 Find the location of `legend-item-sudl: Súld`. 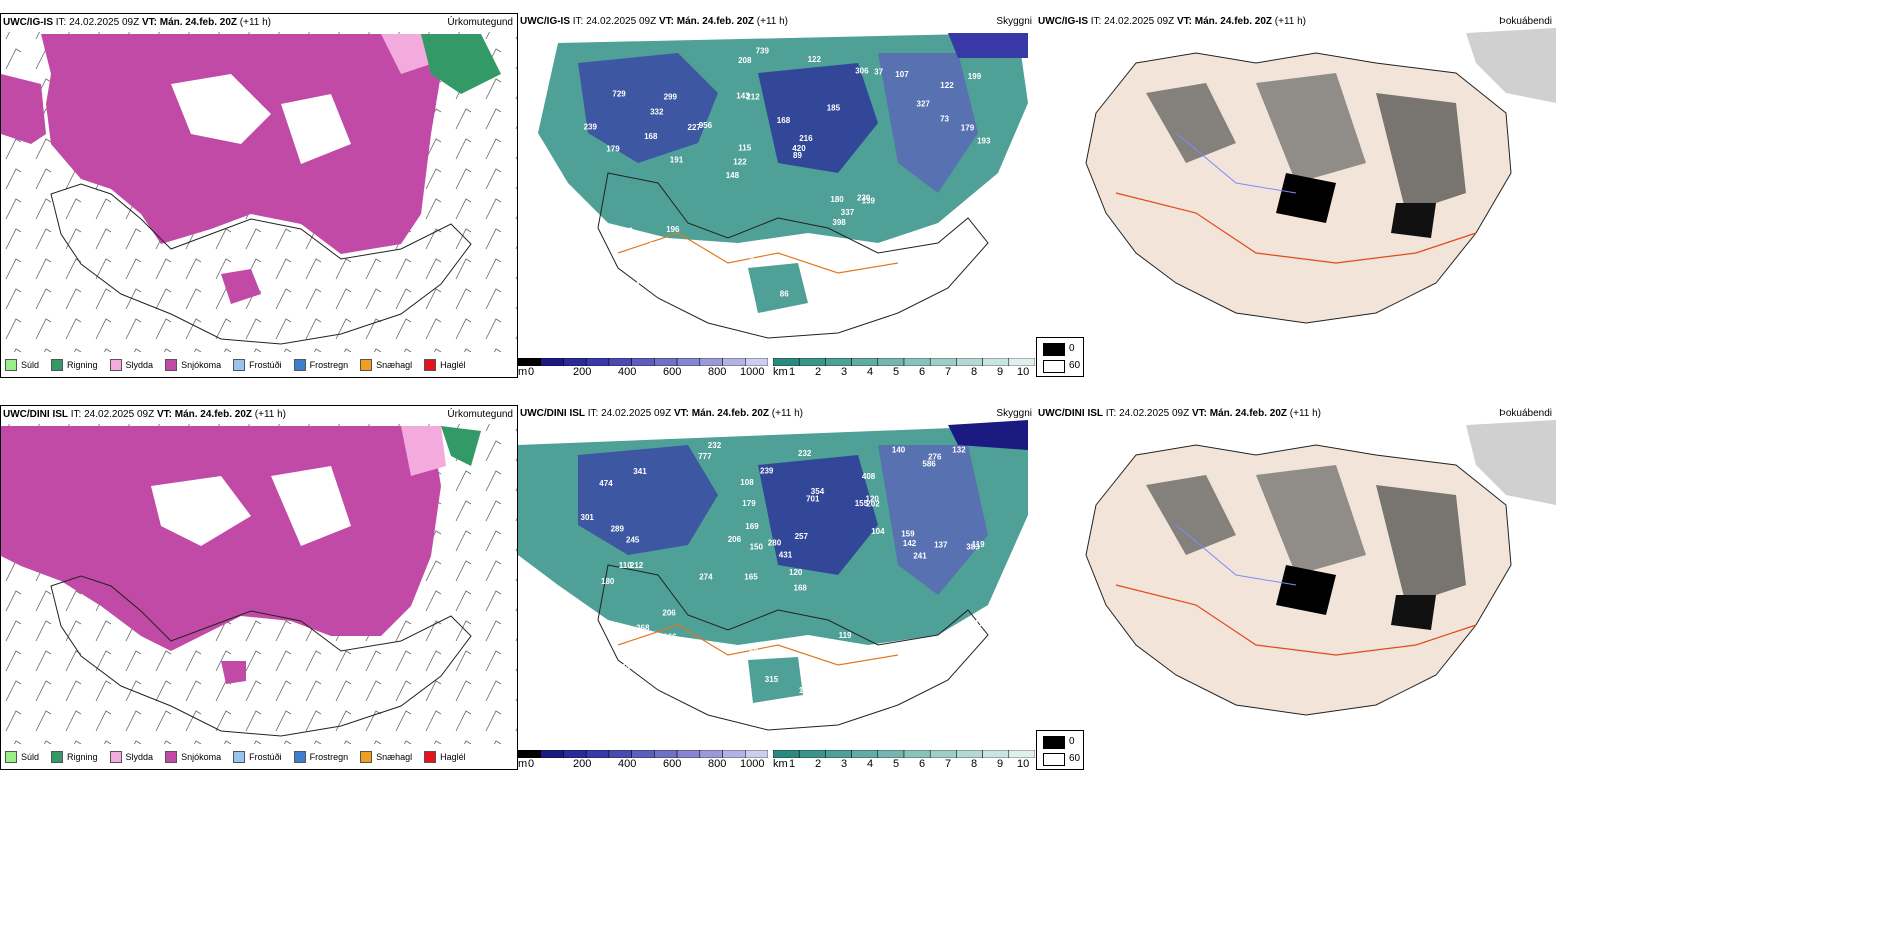

legend-item-sudl: Súld is located at coordinates (22, 365).